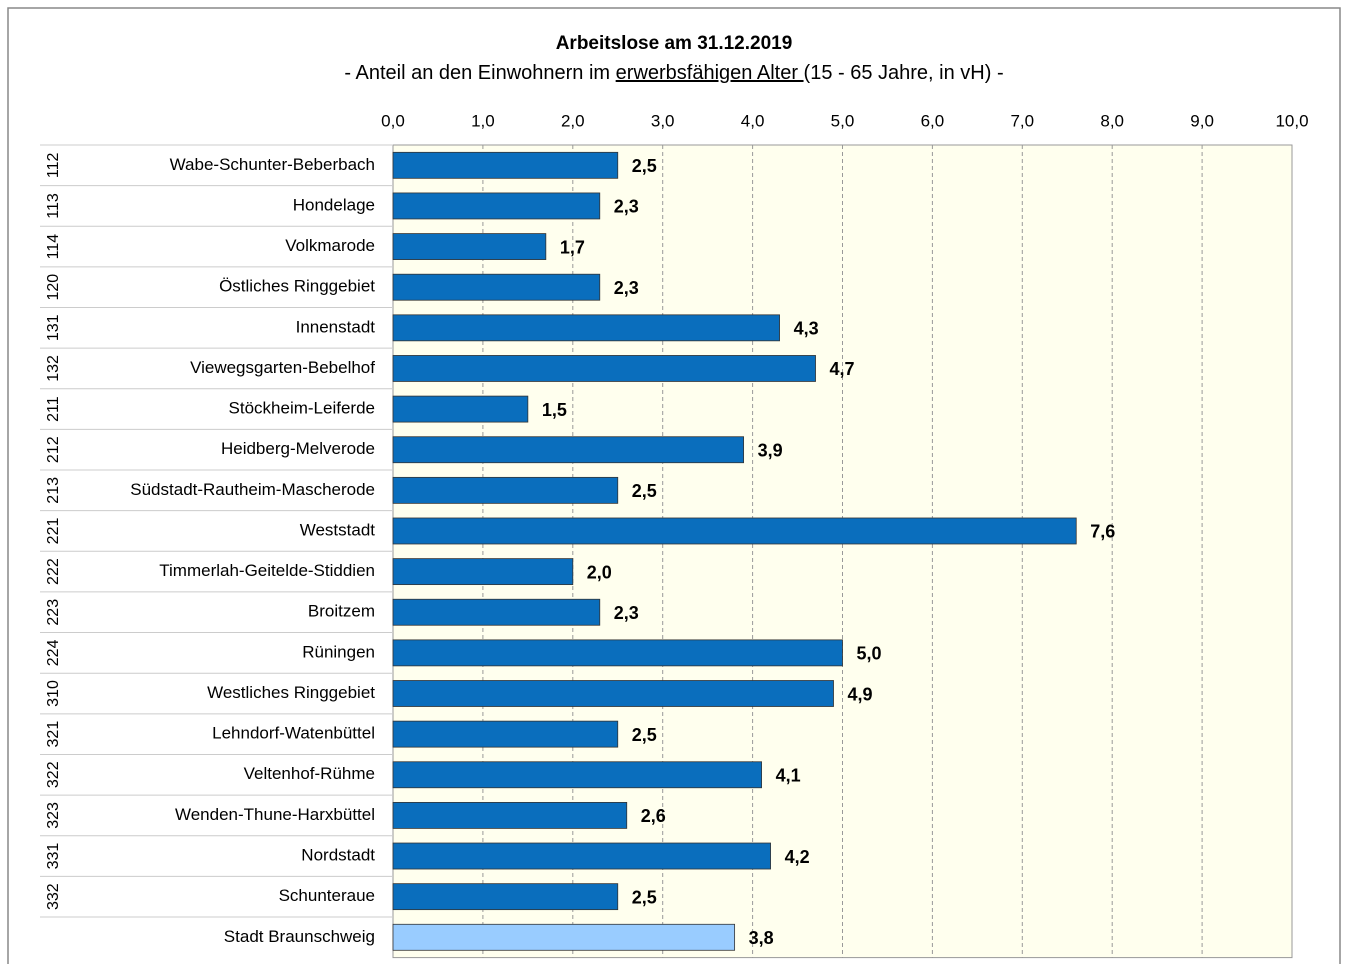 The width and height of the screenshot is (1348, 964). Describe the element at coordinates (770, 450) in the screenshot. I see `value-label: 3,9` at that location.